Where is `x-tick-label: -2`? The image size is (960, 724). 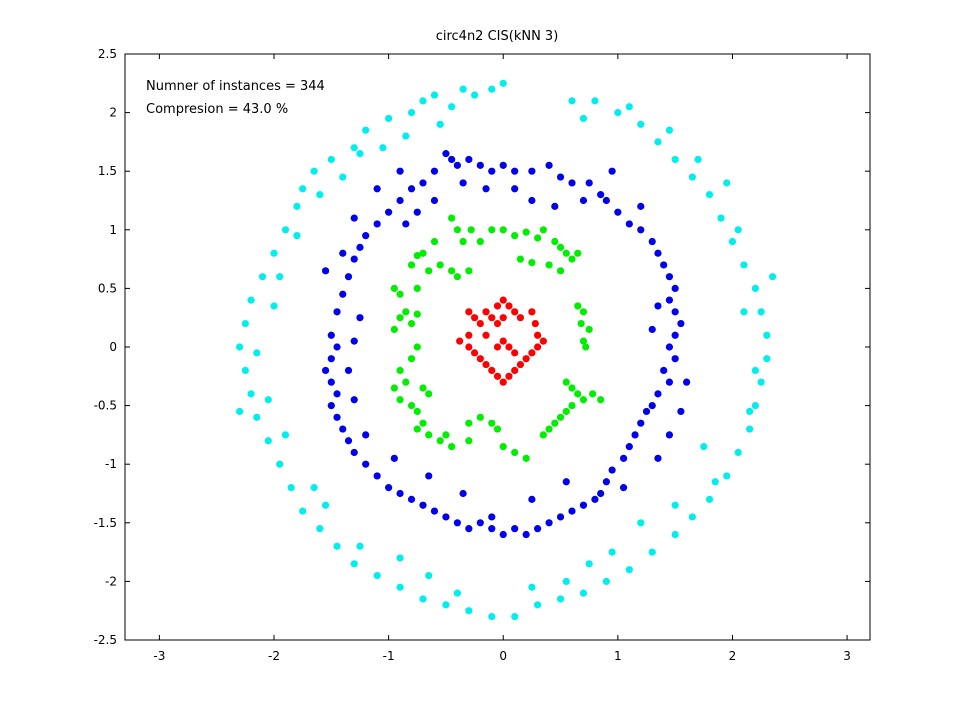
x-tick-label: -2 is located at coordinates (274, 656).